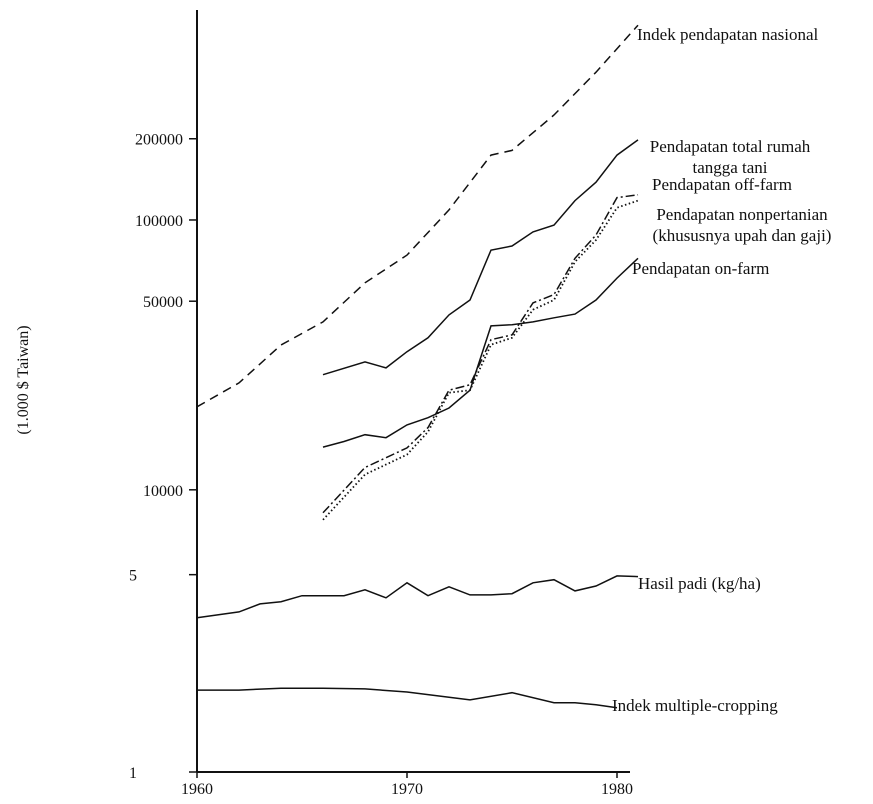 The height and width of the screenshot is (804, 873). I want to click on y-tick-label: 200000, so click(159, 140).